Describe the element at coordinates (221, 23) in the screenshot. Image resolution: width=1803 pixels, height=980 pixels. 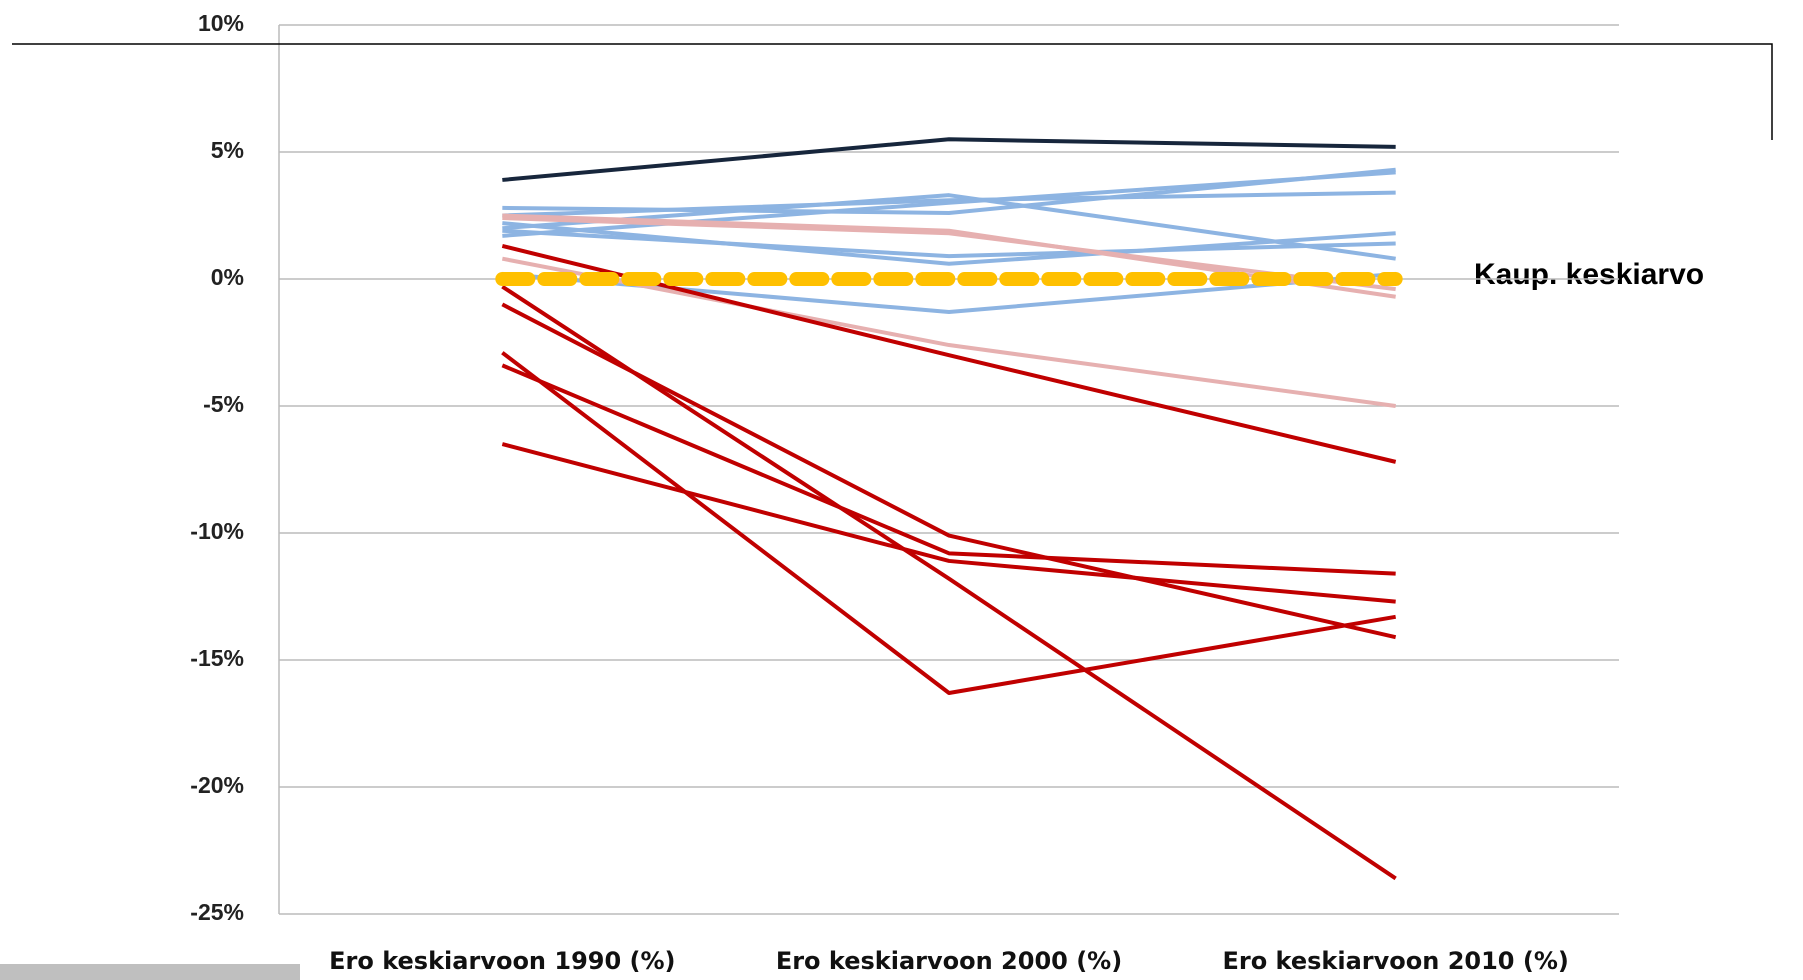
I see `y-tick-label: 10%` at that location.